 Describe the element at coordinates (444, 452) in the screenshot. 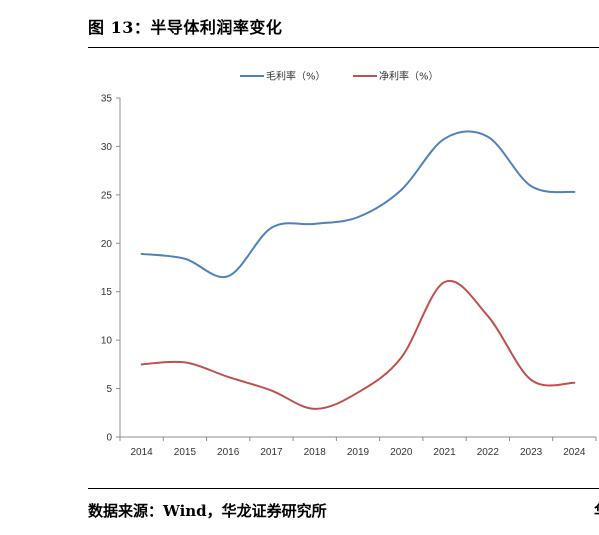

I see `x-tick-label: 2021` at that location.